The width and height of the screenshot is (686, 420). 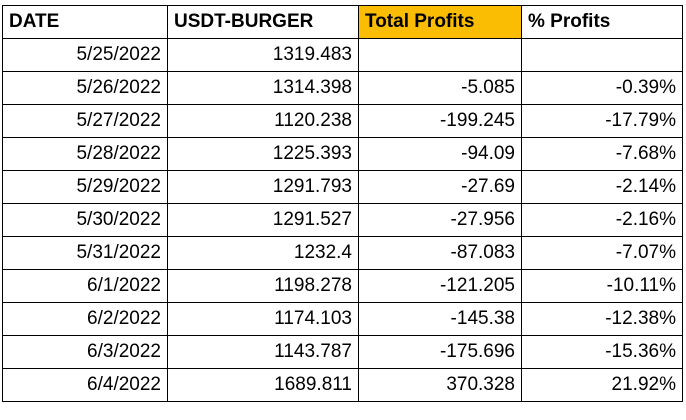 I want to click on cell-usdt-burger: 1174.103, so click(x=263, y=319).